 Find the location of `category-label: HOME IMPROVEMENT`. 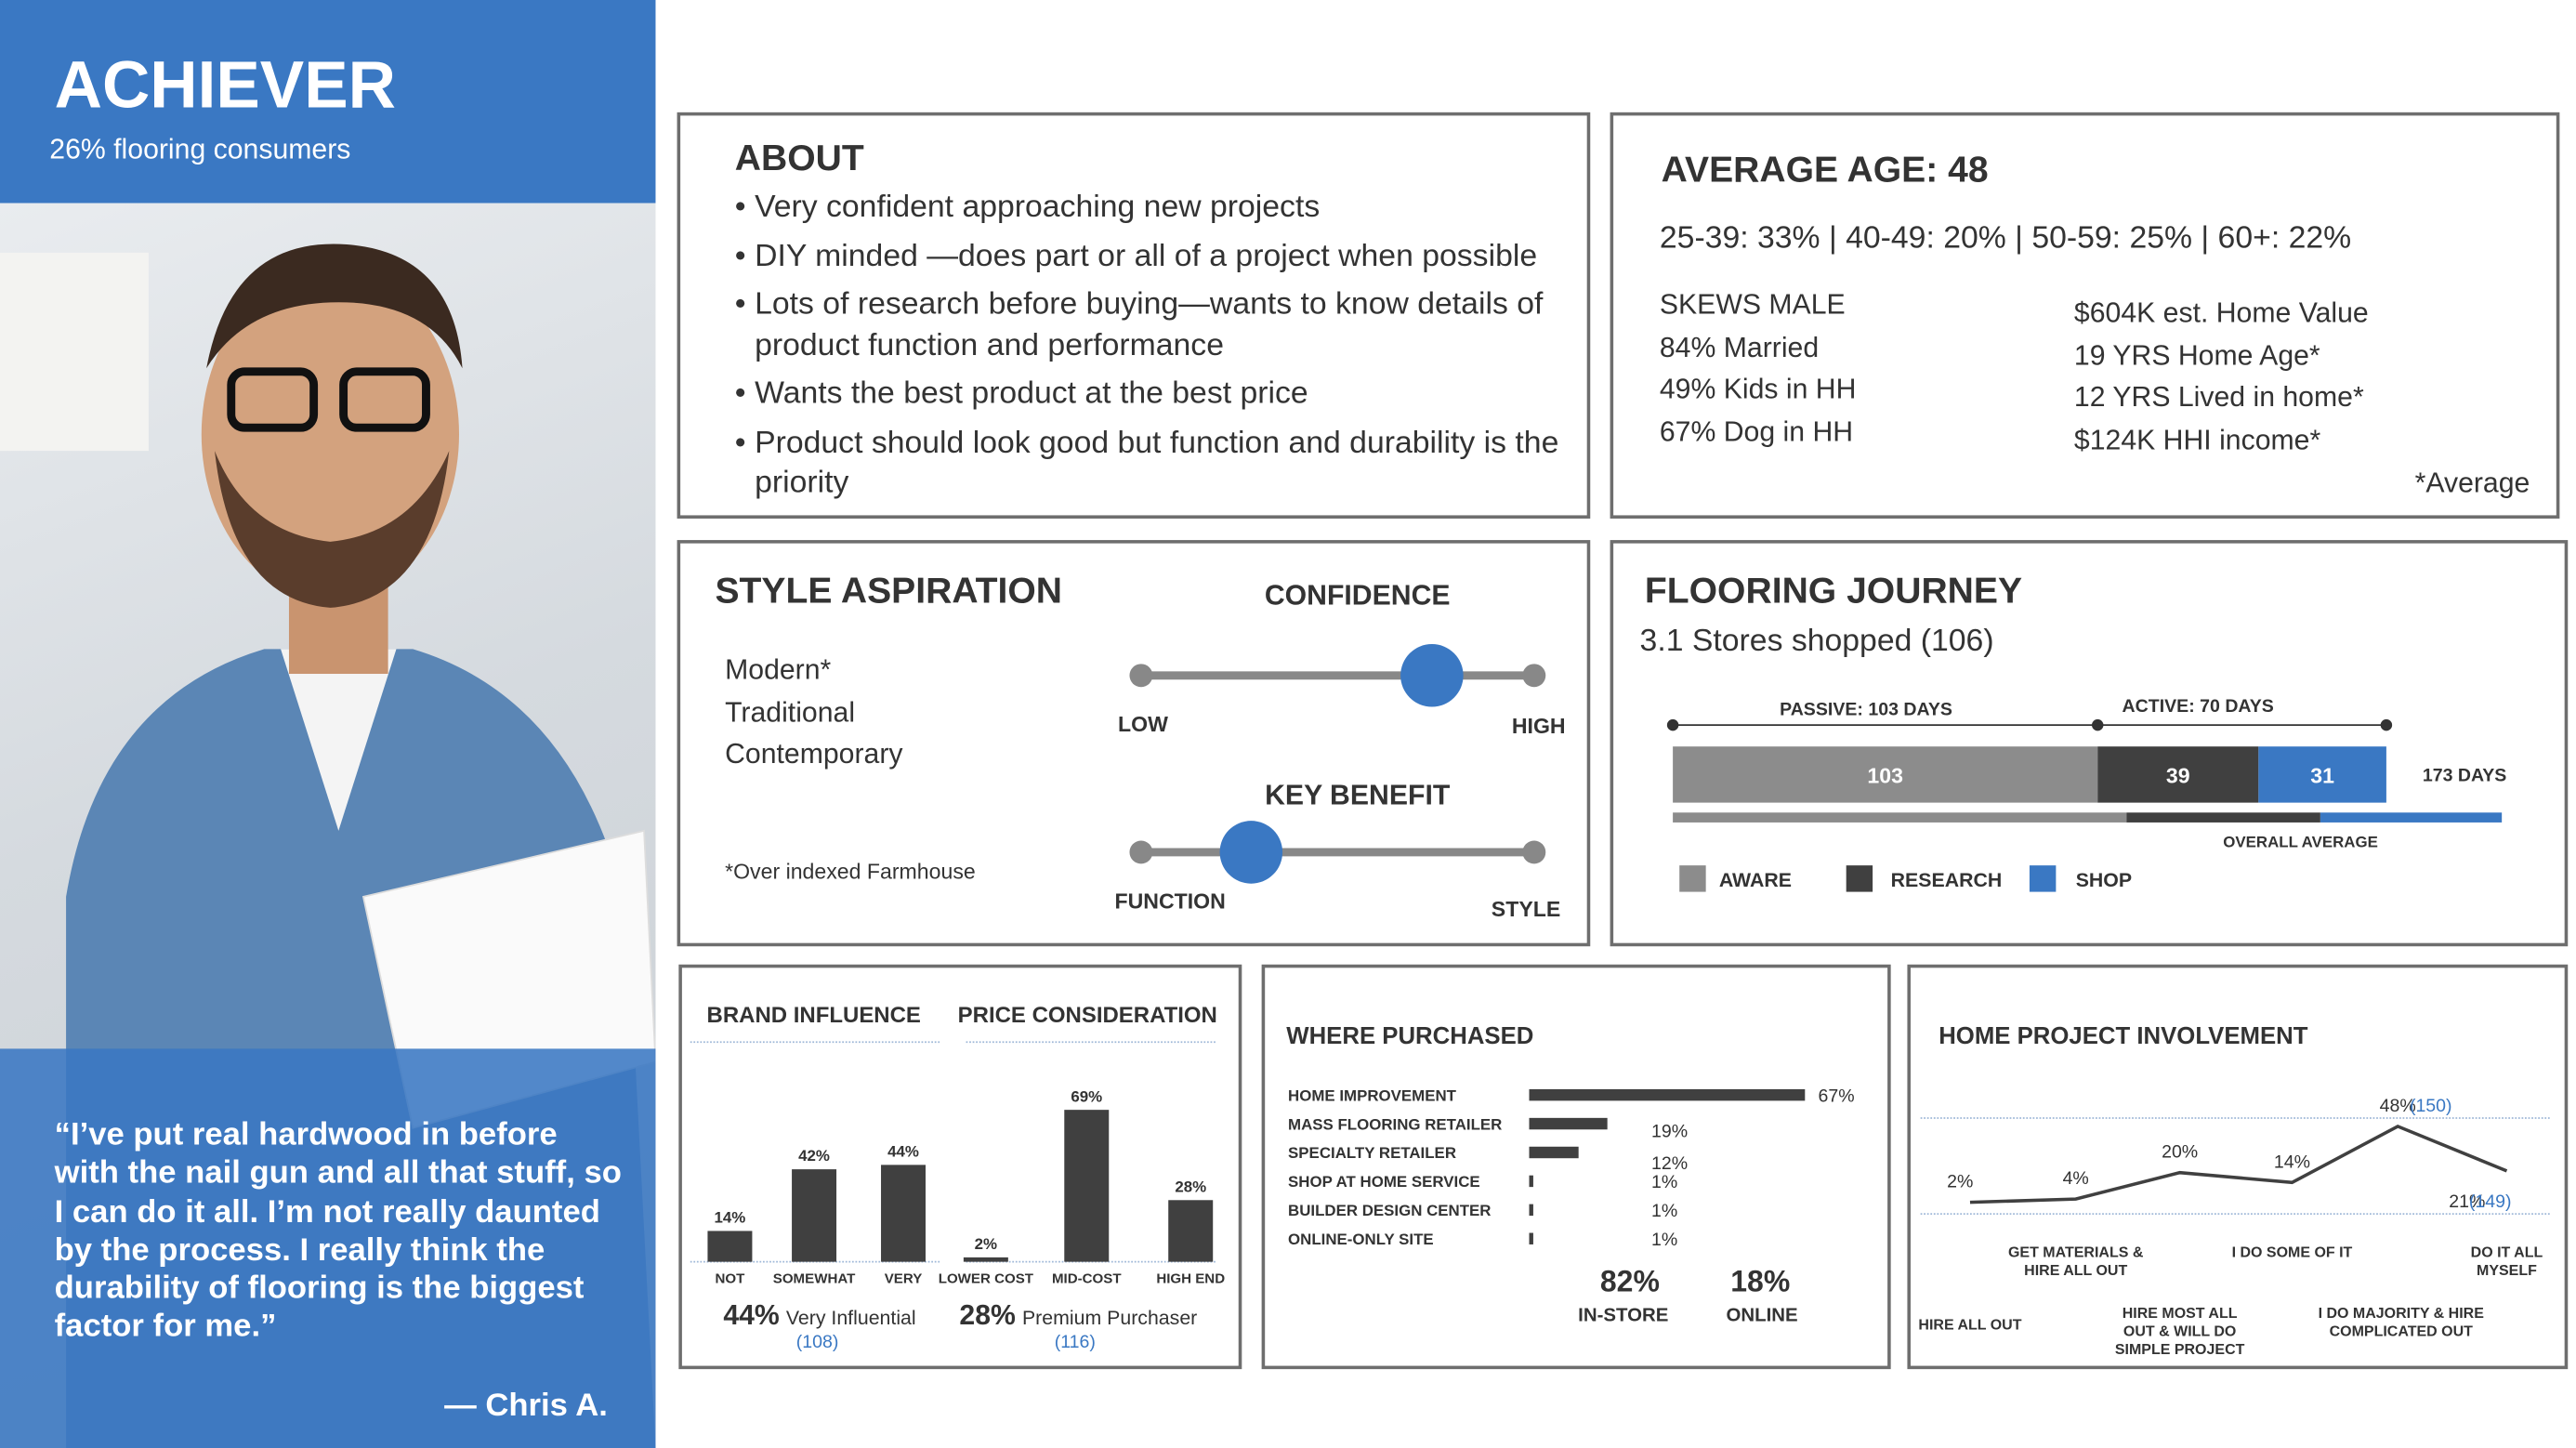

category-label: HOME IMPROVEMENT is located at coordinates (1372, 1095).